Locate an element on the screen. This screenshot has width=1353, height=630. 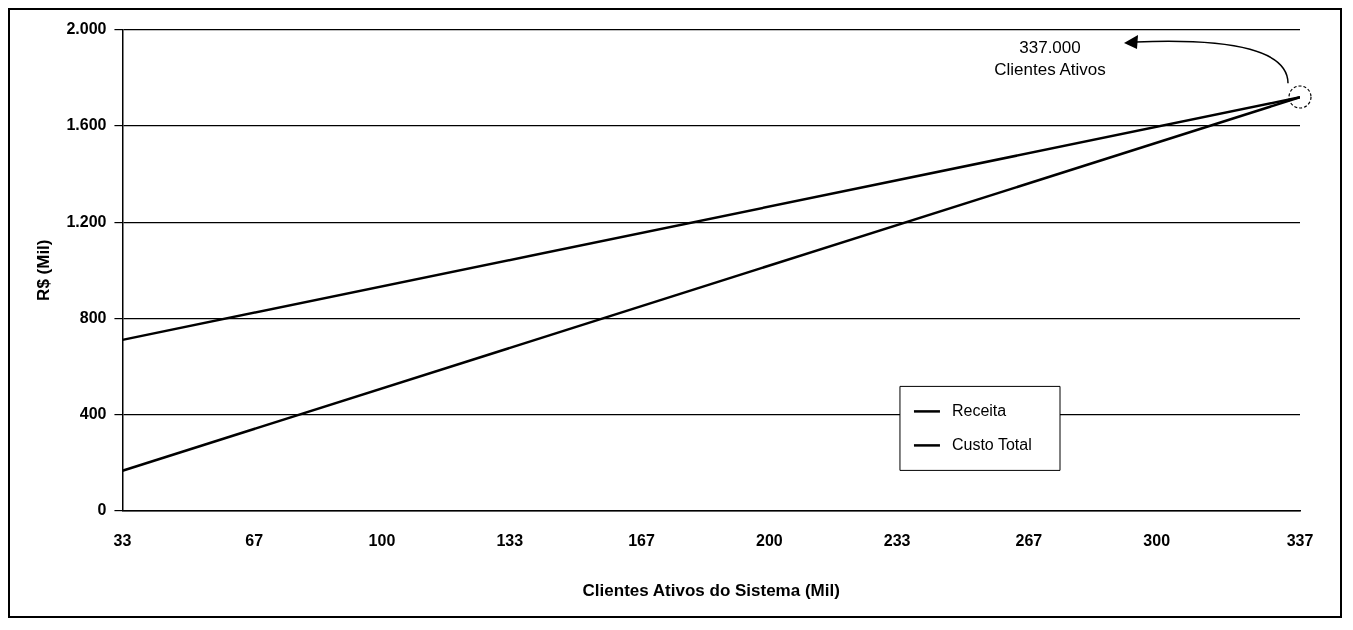
y-tick-label: 0 is located at coordinates (102, 509).